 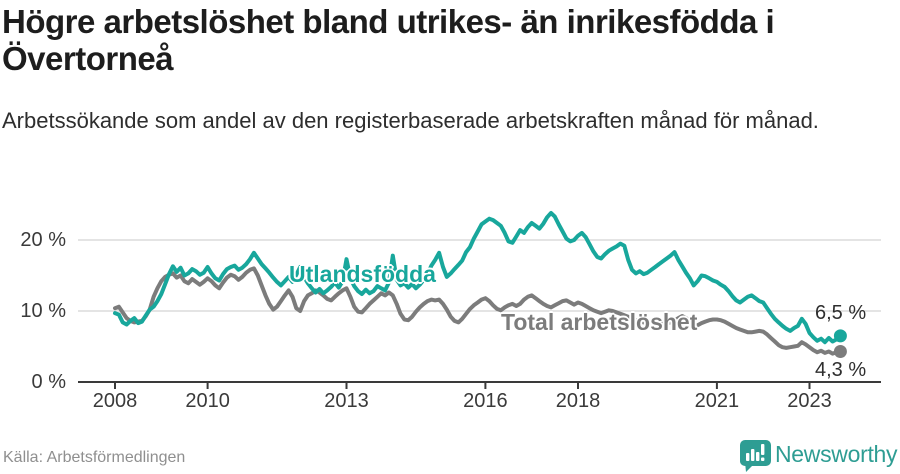 What do you see at coordinates (578, 401) in the screenshot?
I see `x-axis-tick-label: 2018` at bounding box center [578, 401].